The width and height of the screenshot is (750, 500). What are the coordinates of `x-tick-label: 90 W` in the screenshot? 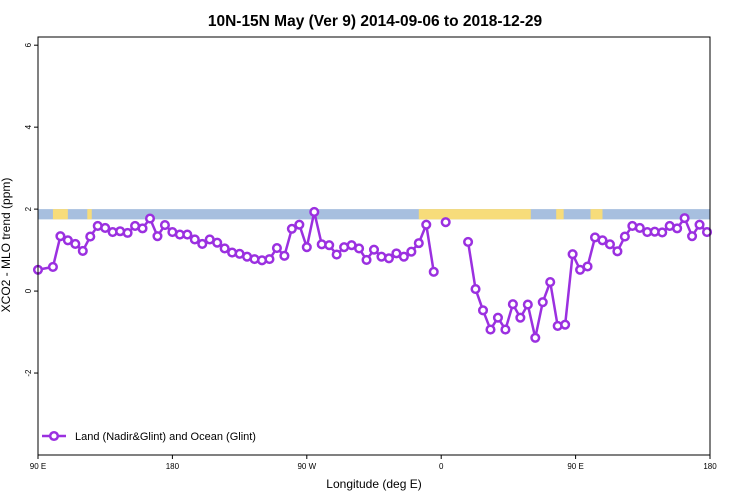 It's located at (306, 466).